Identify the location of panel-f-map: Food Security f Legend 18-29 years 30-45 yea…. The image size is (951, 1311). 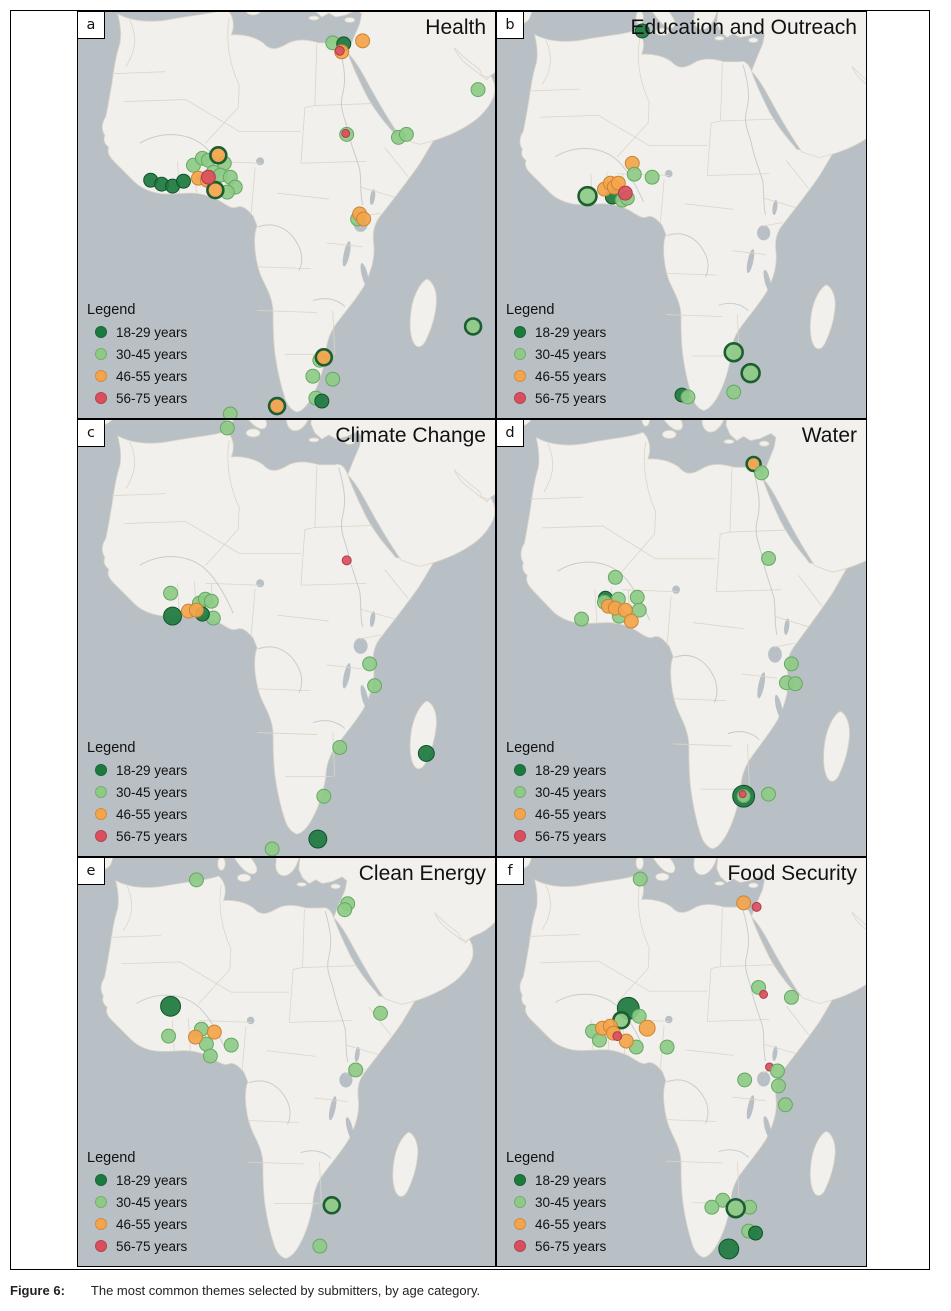
(681, 1062).